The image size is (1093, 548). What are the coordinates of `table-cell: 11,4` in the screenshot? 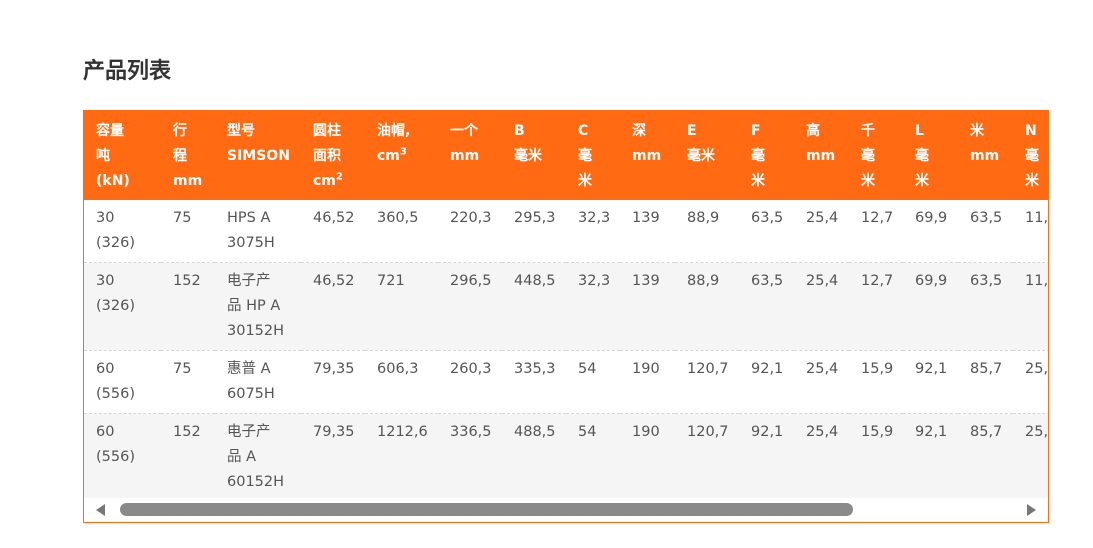 It's located at (1030, 231).